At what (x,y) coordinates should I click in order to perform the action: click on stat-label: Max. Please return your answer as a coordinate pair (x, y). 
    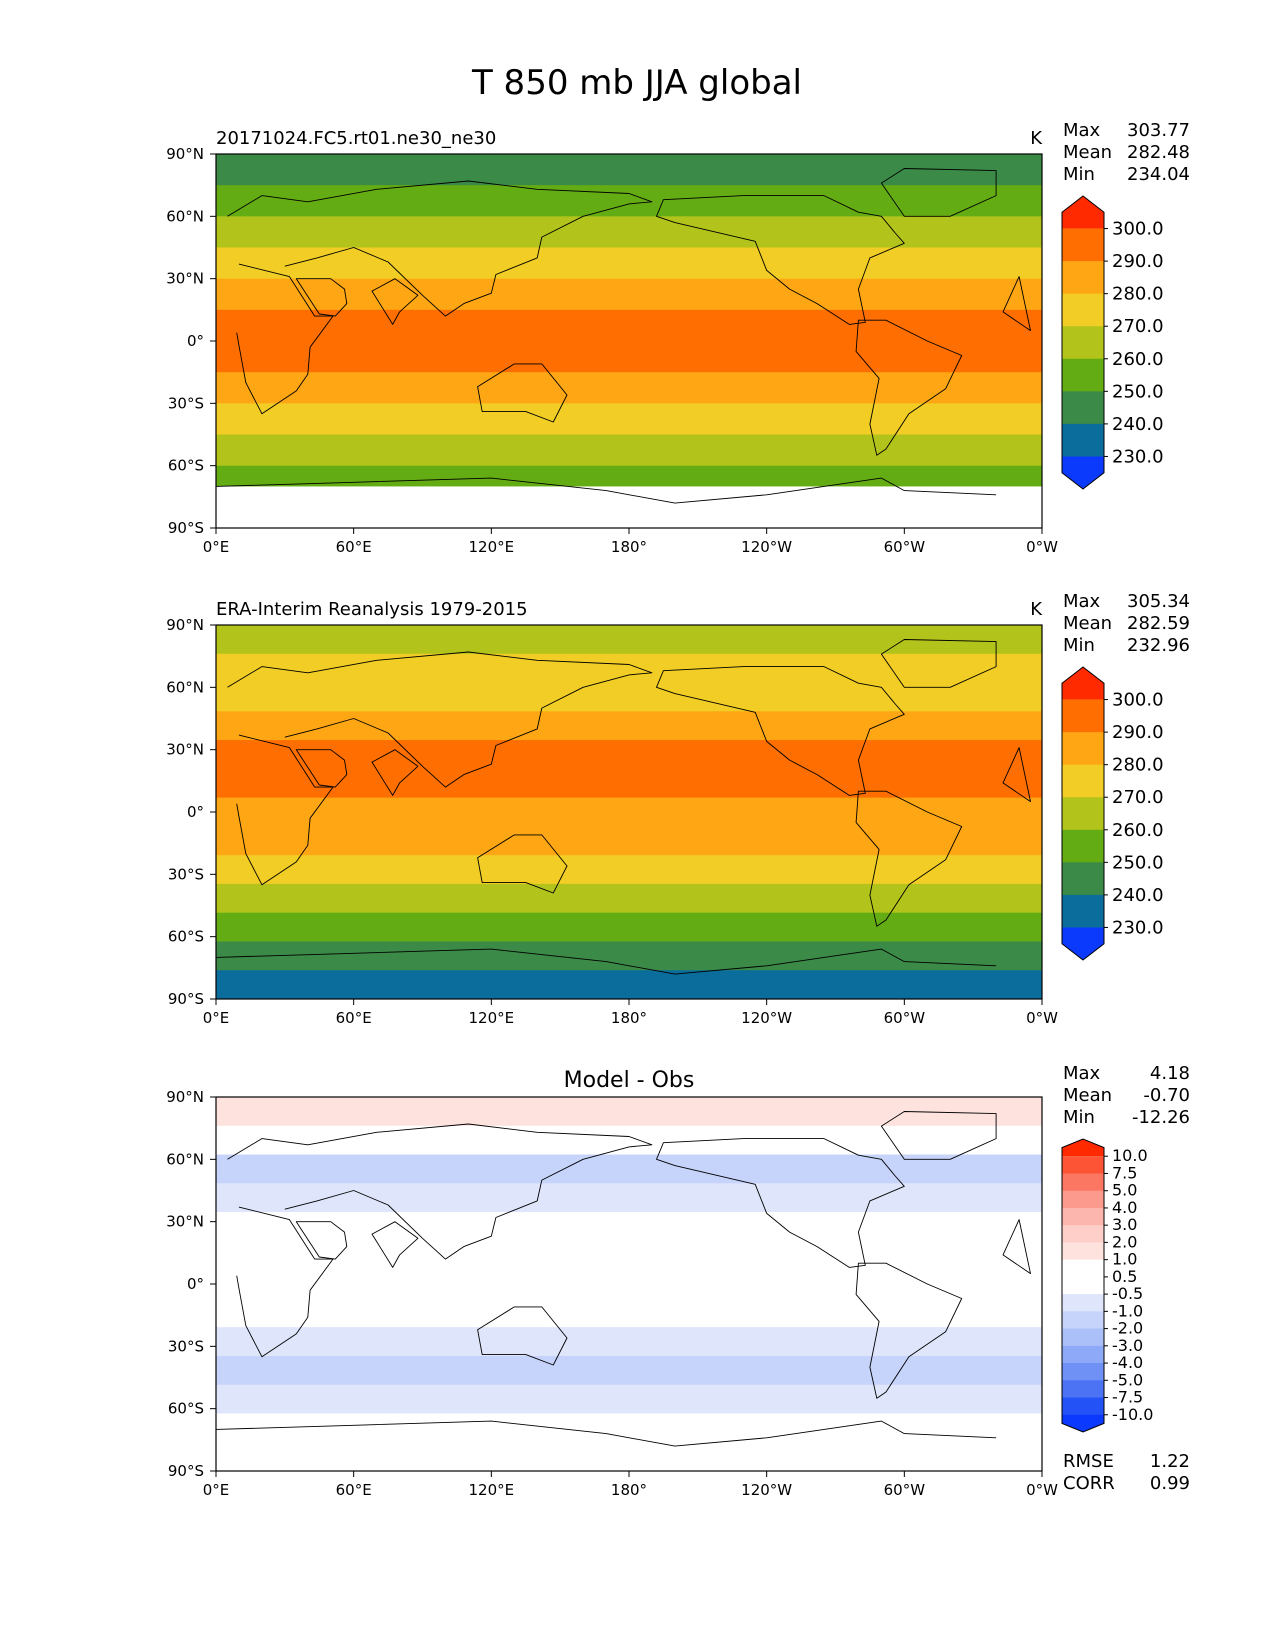
    Looking at the image, I should click on (1082, 1073).